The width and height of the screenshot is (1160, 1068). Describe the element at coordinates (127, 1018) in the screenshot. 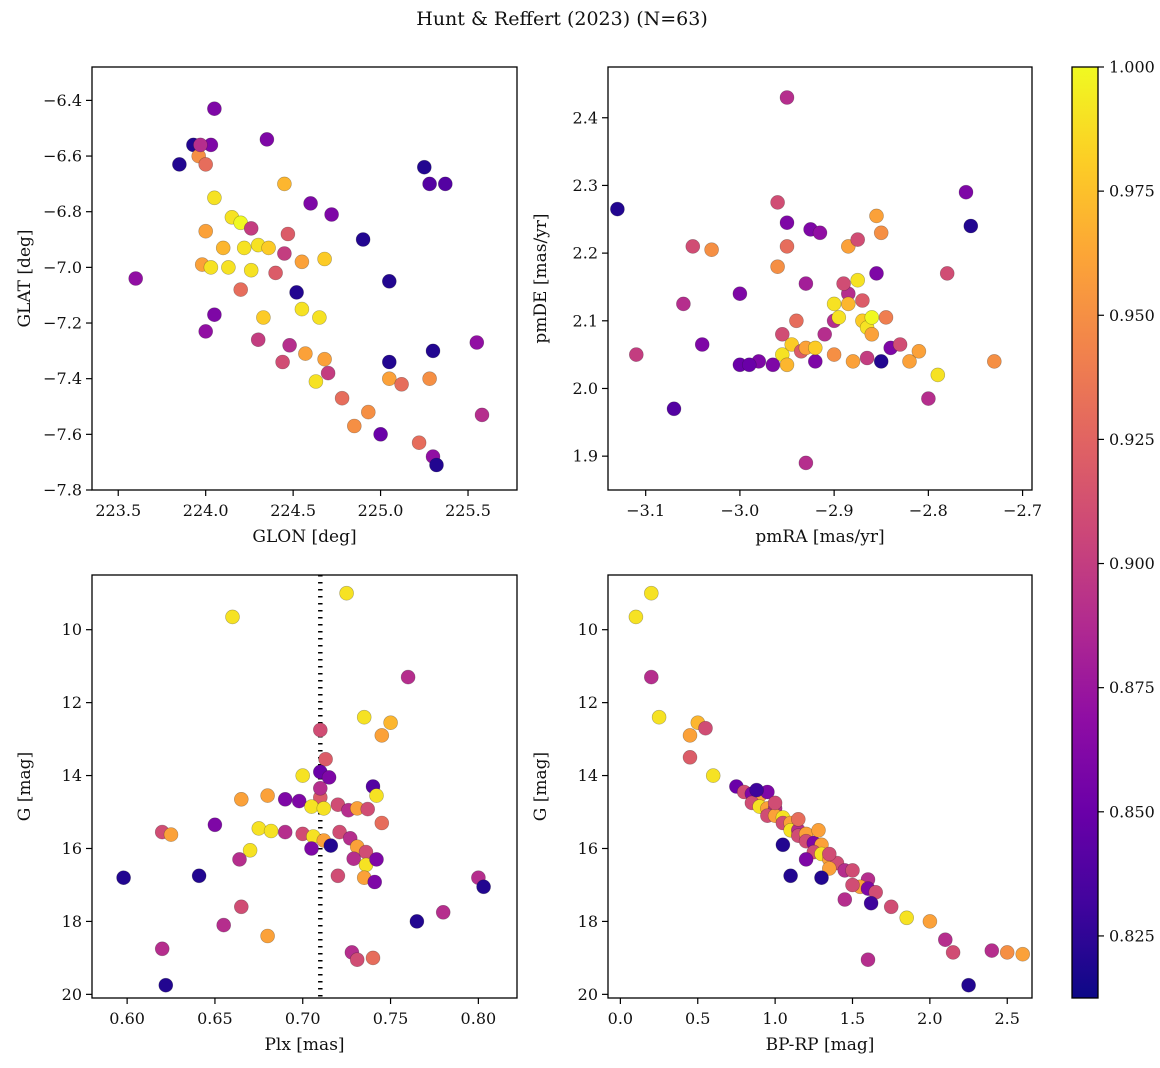

I see `x-tick-label: 0.60` at that location.